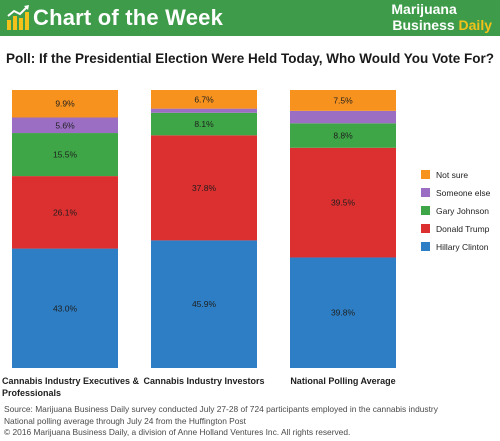 The image size is (500, 441). I want to click on category-label-2: Cannabis Industry Investors, so click(203, 381).